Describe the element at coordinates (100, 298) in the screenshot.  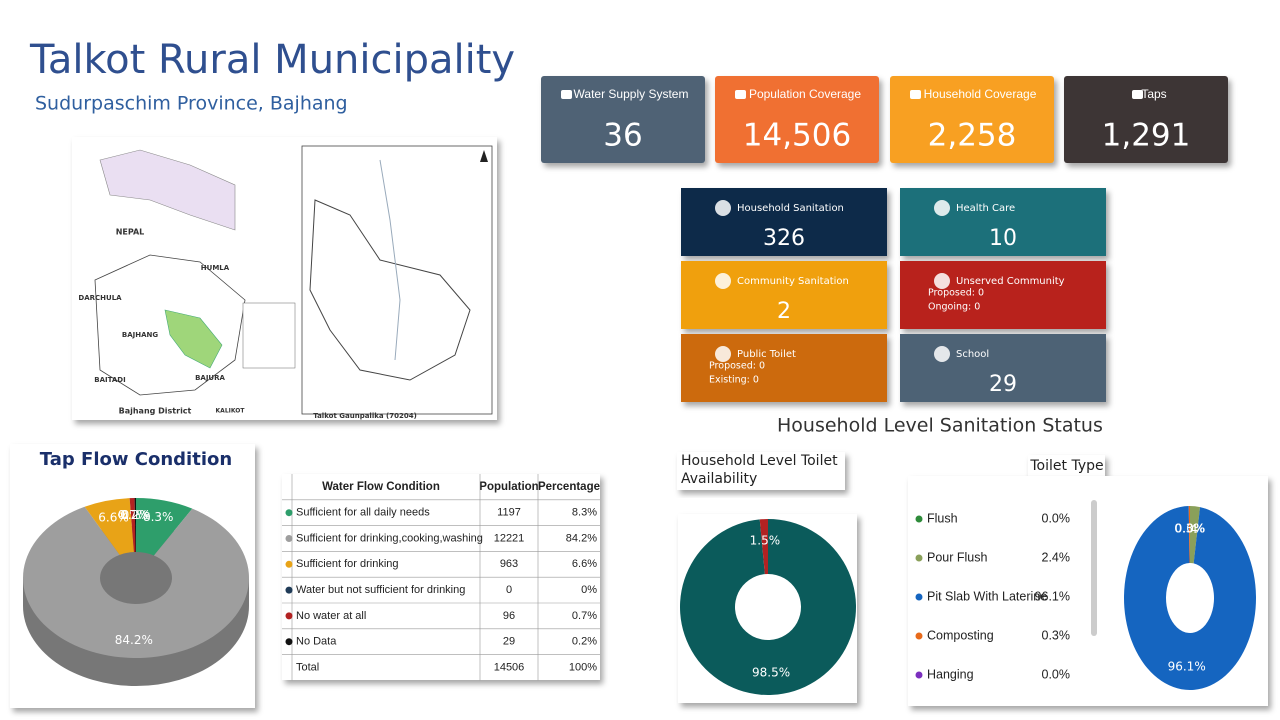
I see `map-label: DARCHULA` at that location.